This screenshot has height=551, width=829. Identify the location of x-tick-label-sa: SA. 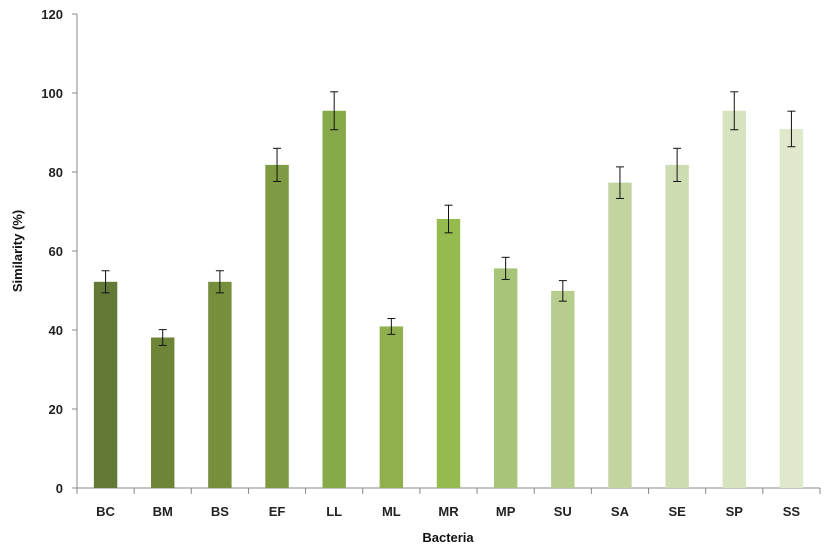
(620, 511).